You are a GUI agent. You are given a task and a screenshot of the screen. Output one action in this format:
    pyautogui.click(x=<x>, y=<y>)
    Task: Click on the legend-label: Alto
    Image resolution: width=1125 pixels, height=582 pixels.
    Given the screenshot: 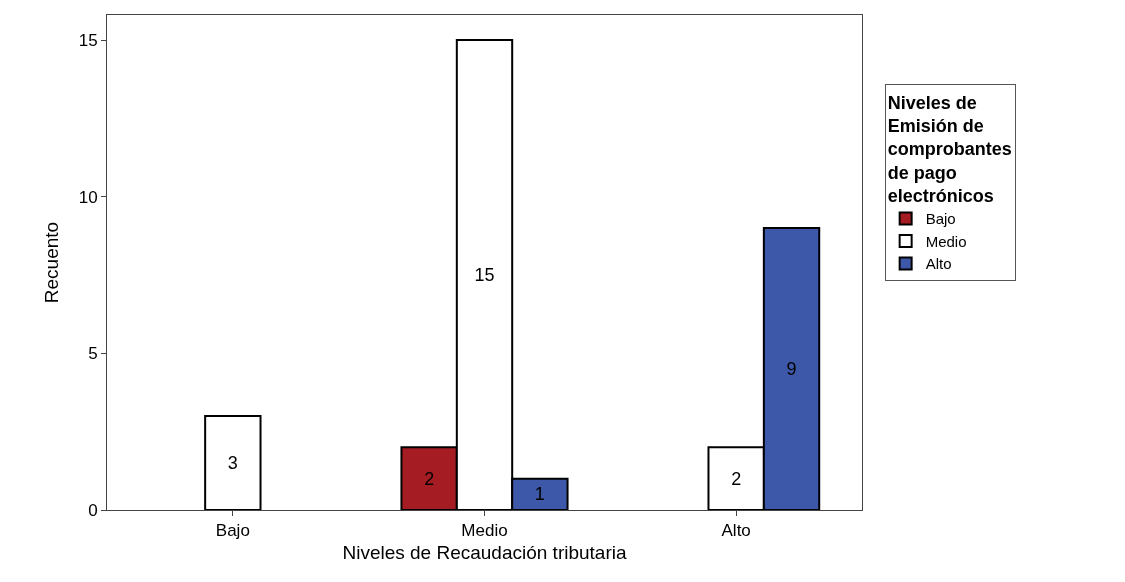 What is the action you would take?
    pyautogui.click(x=938, y=264)
    